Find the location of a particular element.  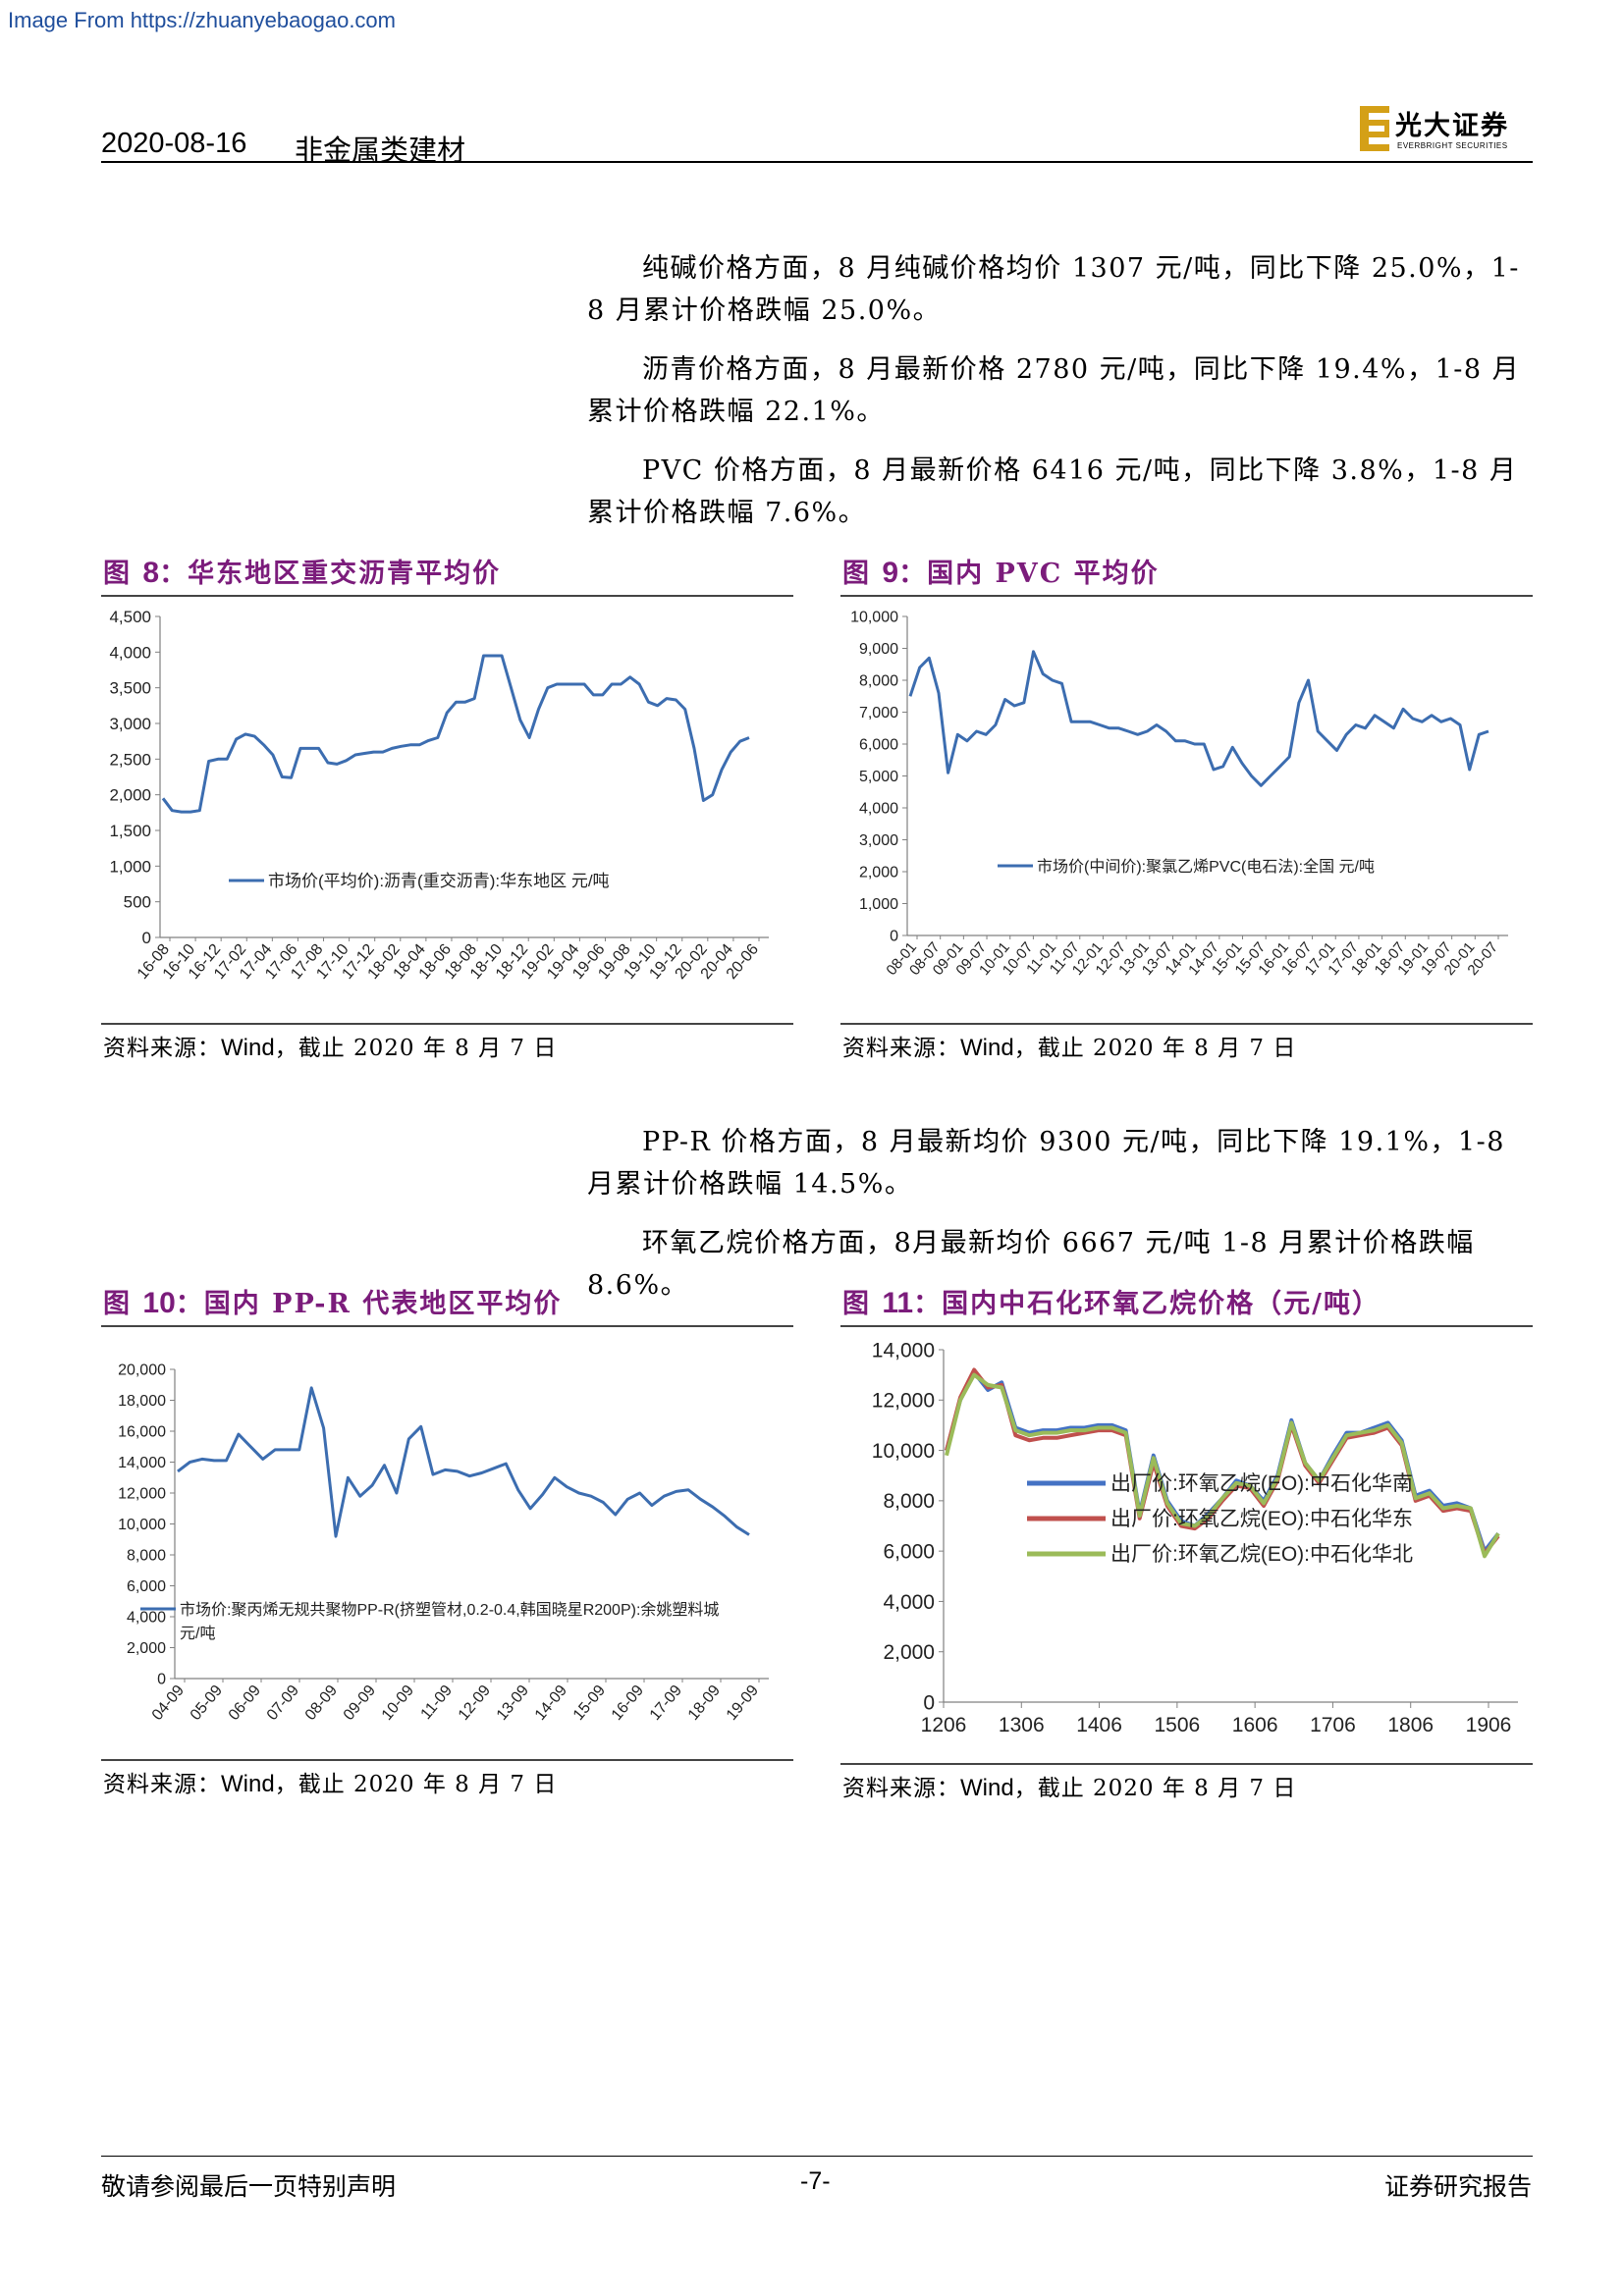

figure-11-label: 图 is located at coordinates (862, 1304).